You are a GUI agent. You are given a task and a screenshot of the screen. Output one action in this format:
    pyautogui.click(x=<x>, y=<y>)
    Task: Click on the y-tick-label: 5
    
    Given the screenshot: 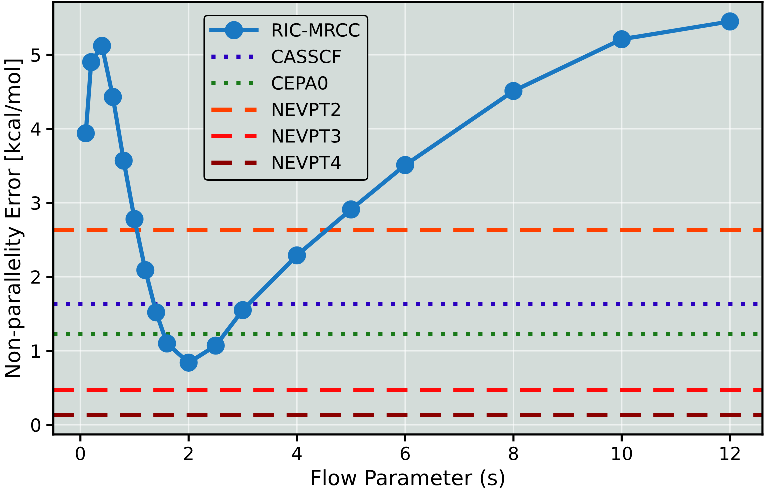 What is the action you would take?
    pyautogui.click(x=36, y=55)
    